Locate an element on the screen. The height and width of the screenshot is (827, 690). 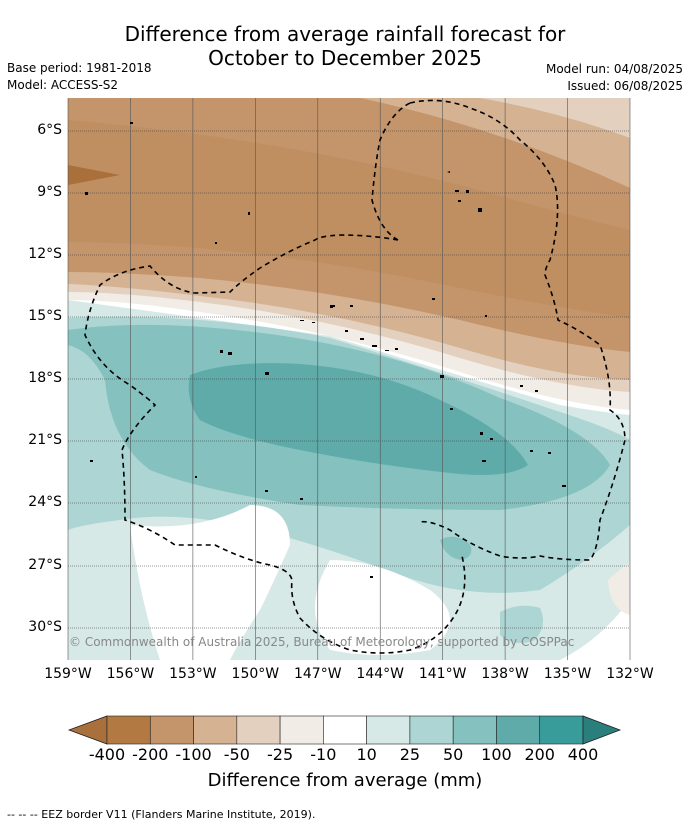
lat-label: 12°S is located at coordinates (45, 254).